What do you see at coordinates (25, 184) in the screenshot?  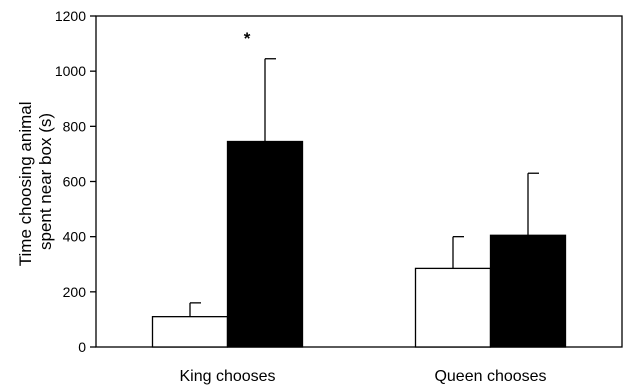 I see `y-axis-title-line-1: Time choosing animal` at bounding box center [25, 184].